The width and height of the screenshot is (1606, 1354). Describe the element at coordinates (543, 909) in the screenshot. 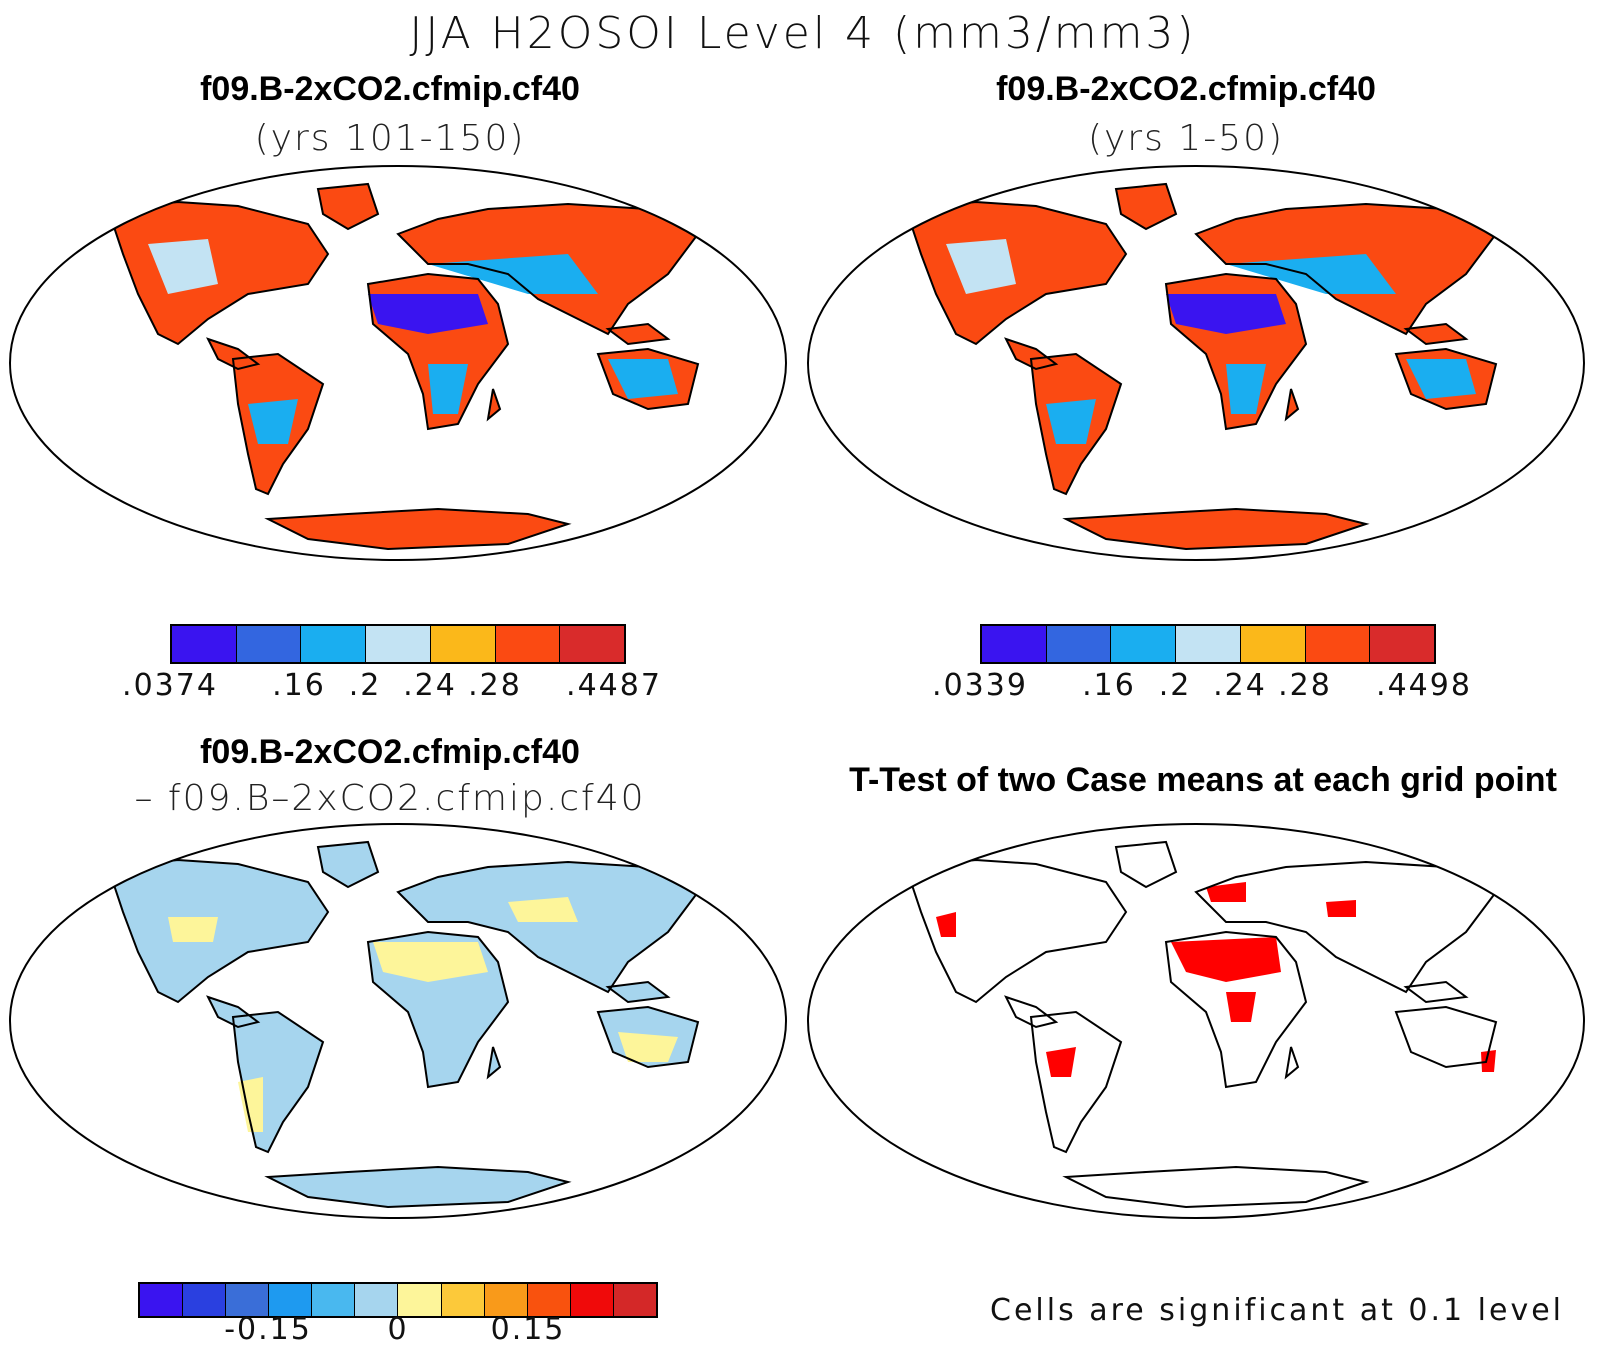

I see `asia-positive-region` at that location.